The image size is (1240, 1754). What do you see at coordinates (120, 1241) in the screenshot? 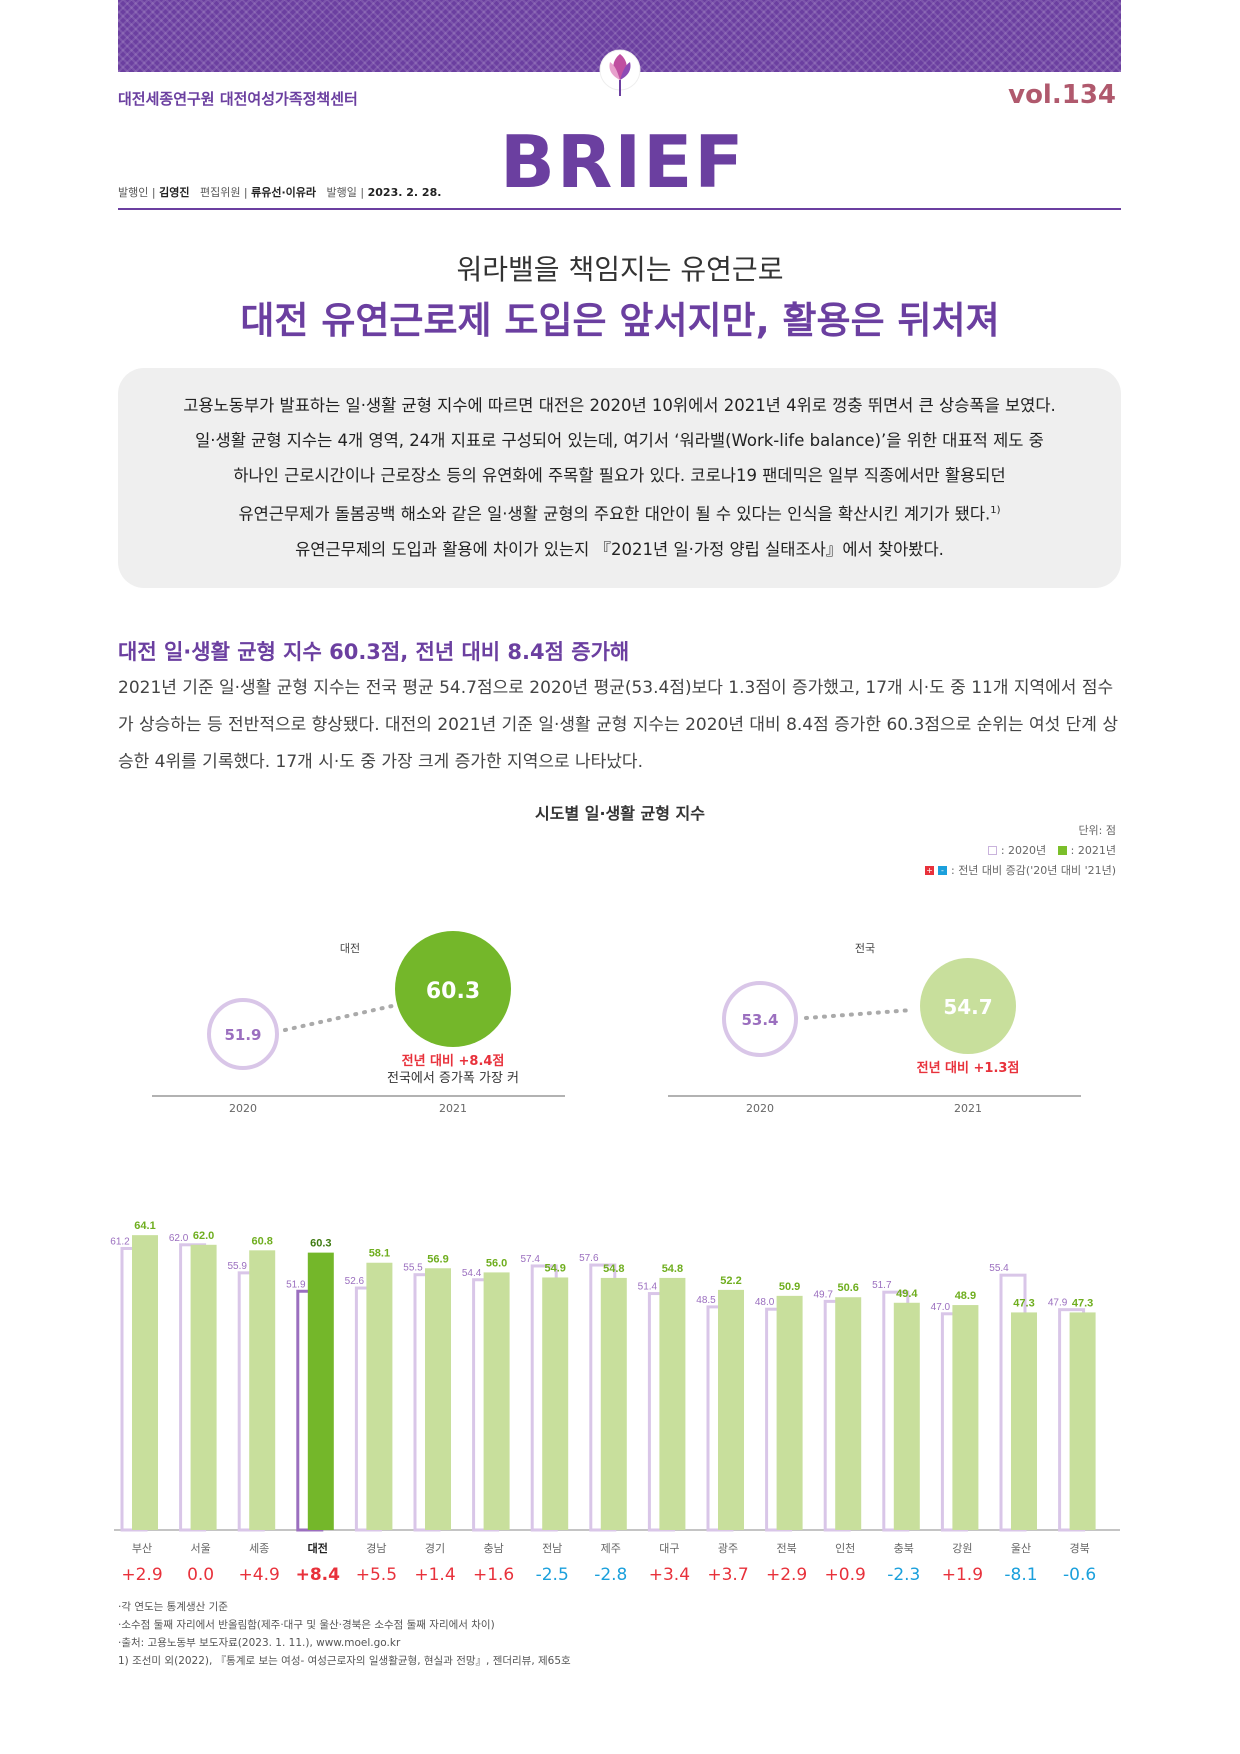
I see `bar-2020-value-label: 61.2` at bounding box center [120, 1241].